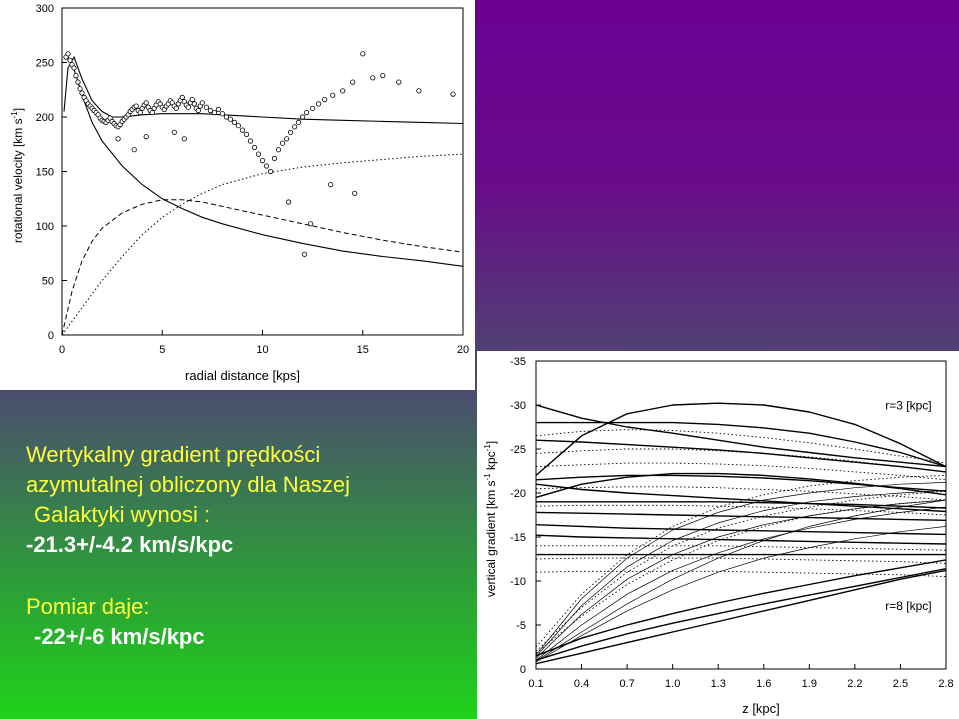 The height and width of the screenshot is (719, 959). Describe the element at coordinates (262, 267) in the screenshot. I see `model-curve-dashed` at that location.